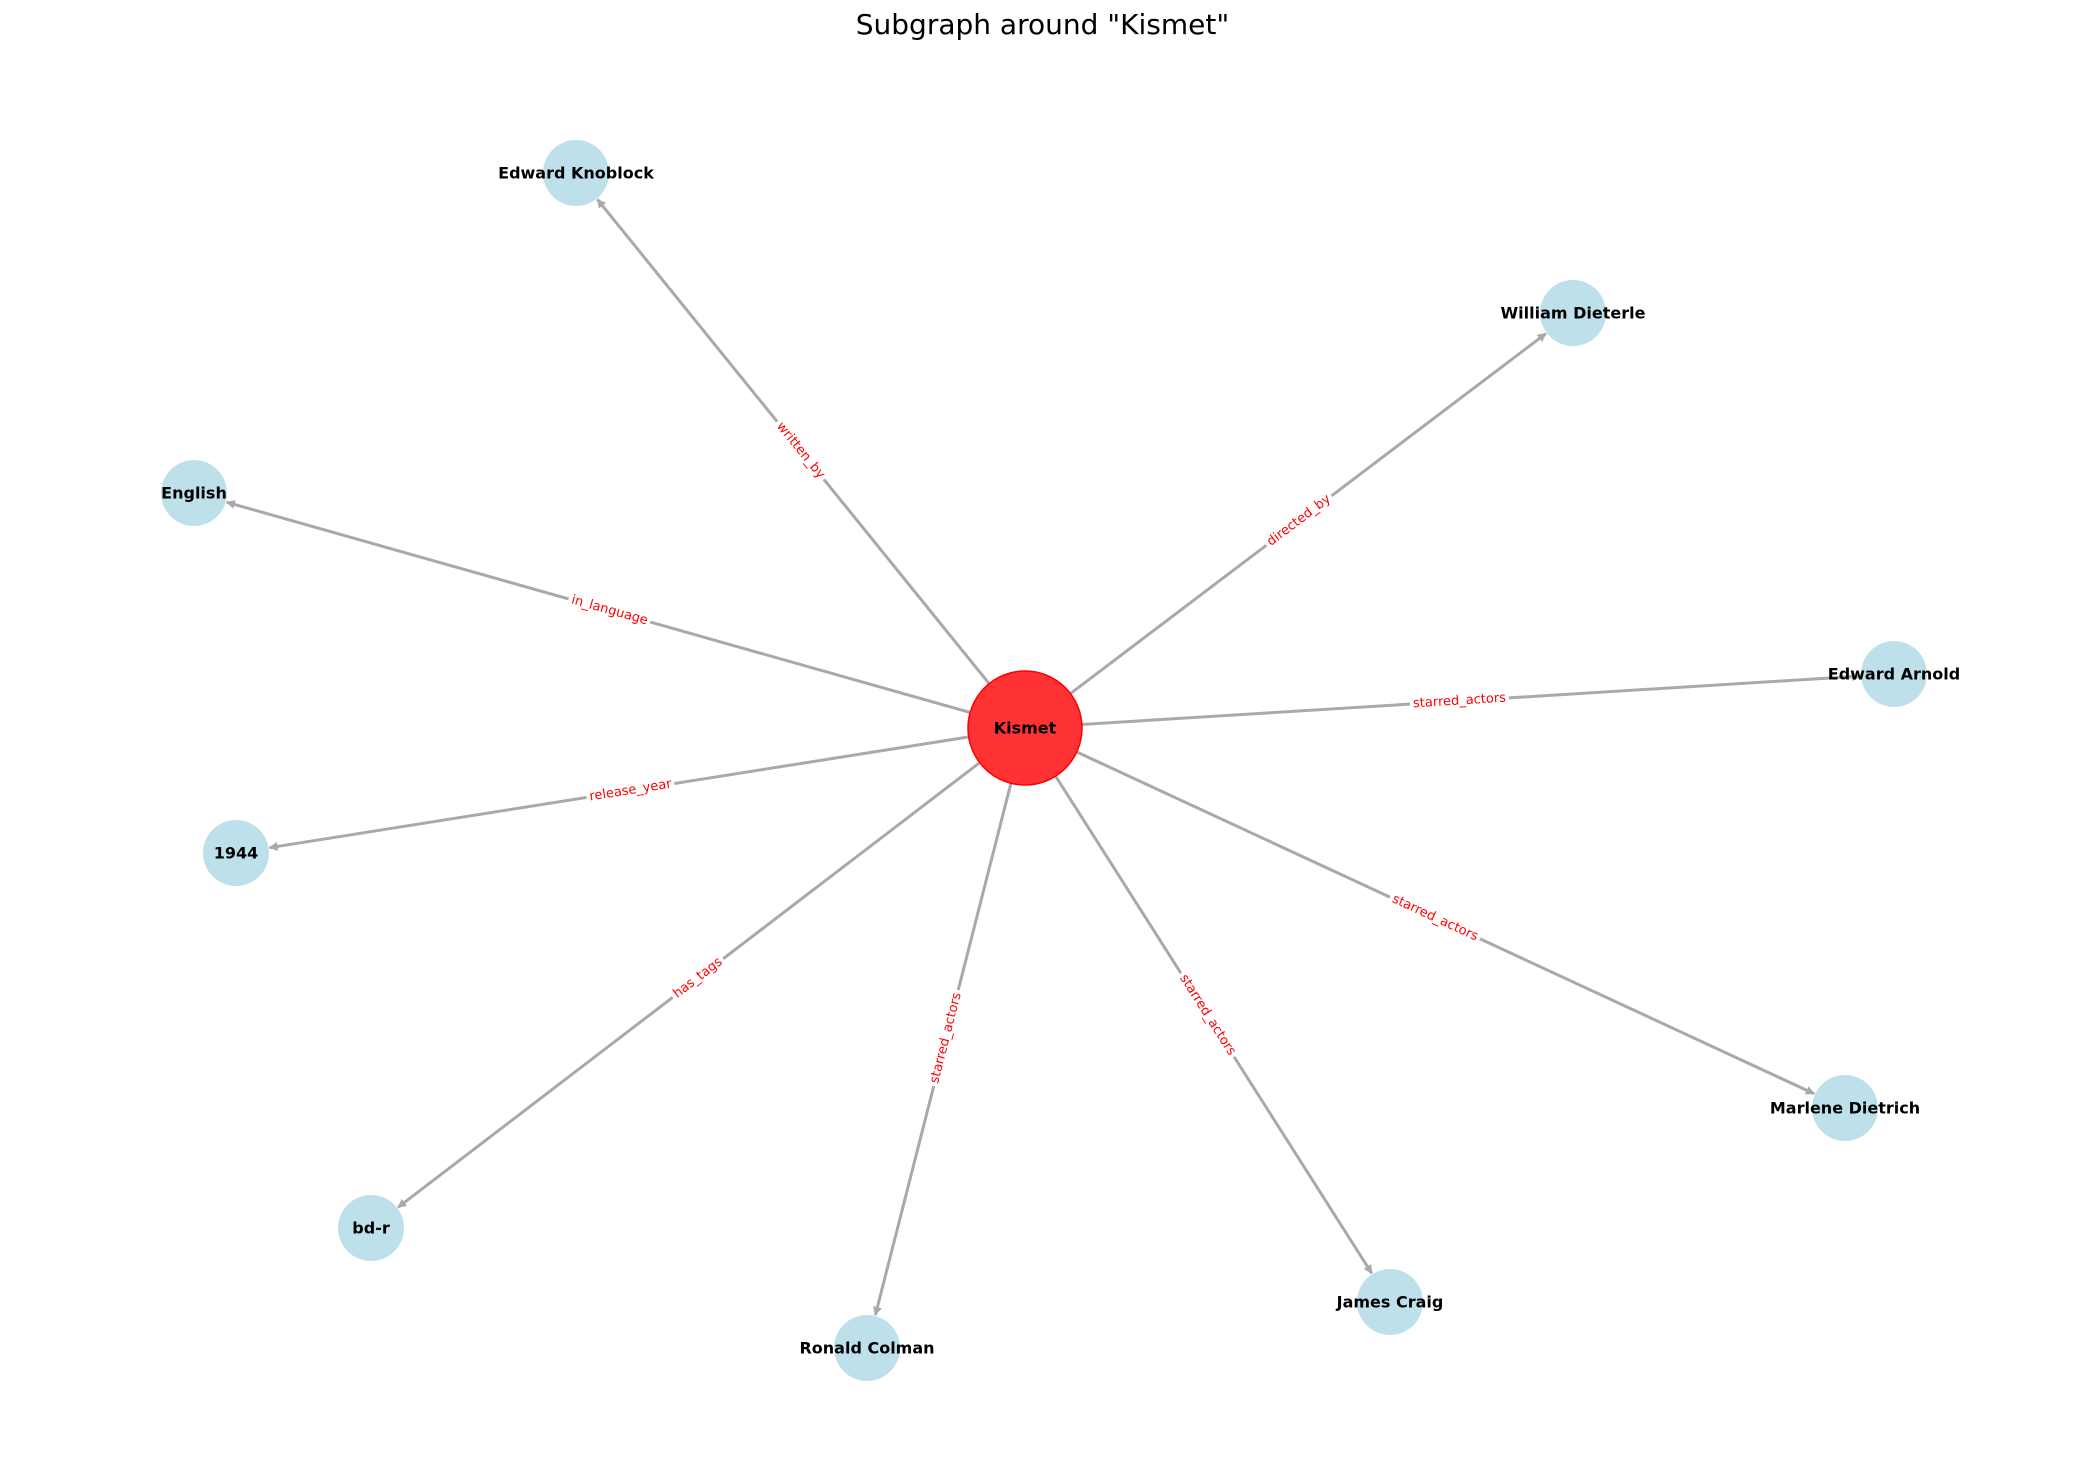  I want to click on node-label: Ronald Colman, so click(866, 1348).